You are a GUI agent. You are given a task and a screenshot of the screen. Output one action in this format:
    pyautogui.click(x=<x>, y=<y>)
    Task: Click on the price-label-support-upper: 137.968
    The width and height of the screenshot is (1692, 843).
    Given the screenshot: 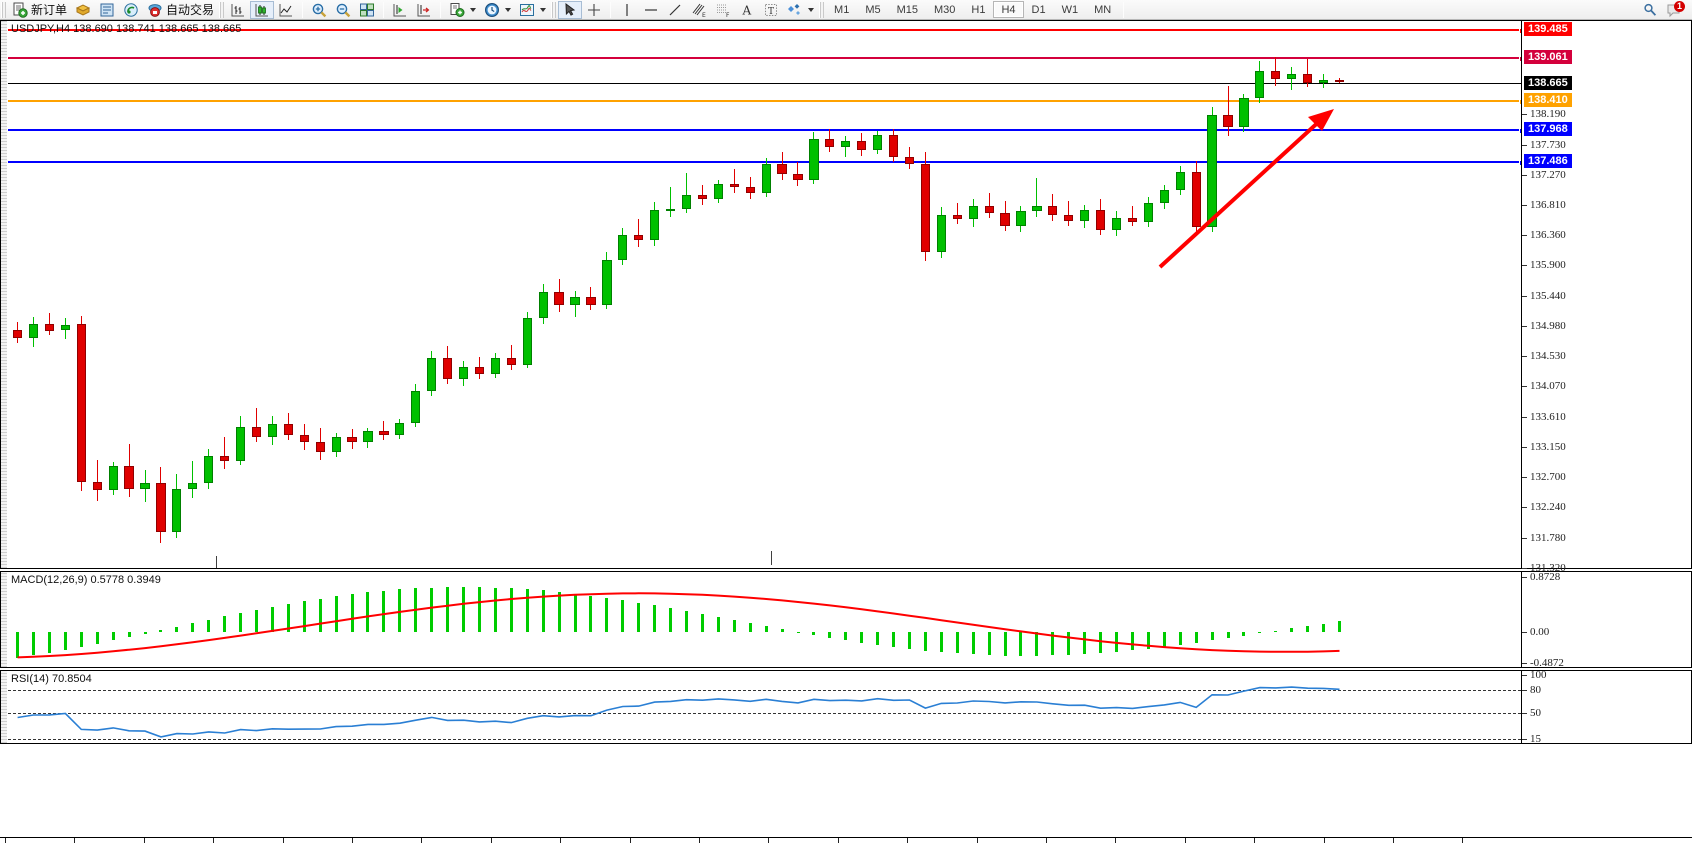 What is the action you would take?
    pyautogui.click(x=1548, y=128)
    